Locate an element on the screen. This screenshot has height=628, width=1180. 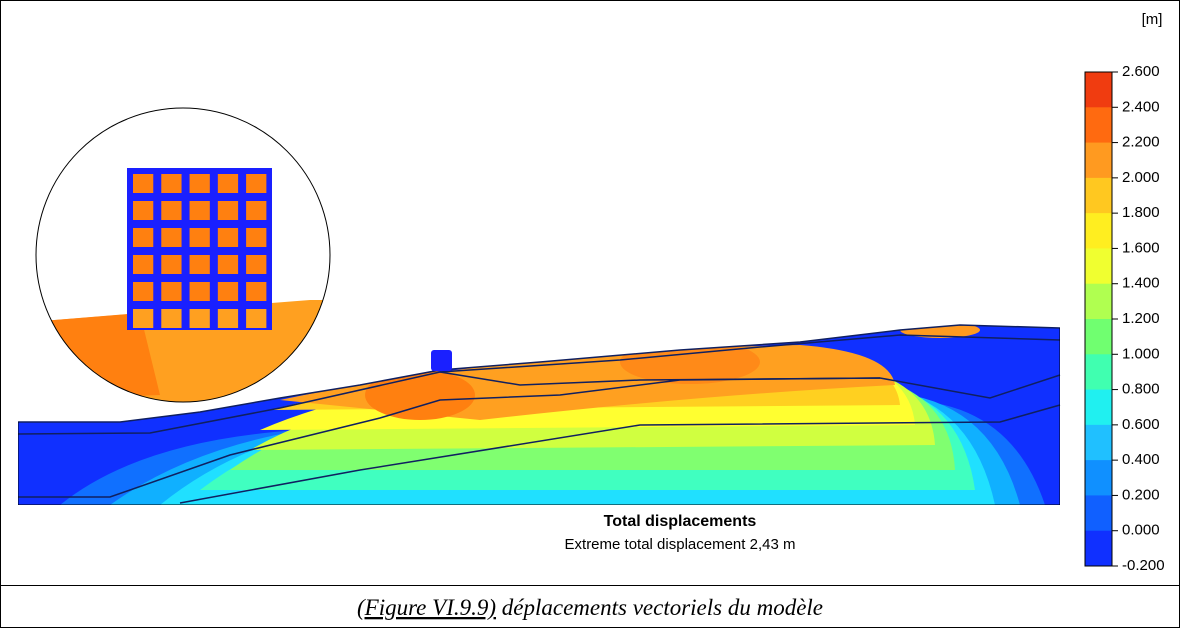
legend-label: 2.200 is located at coordinates (1141, 142).